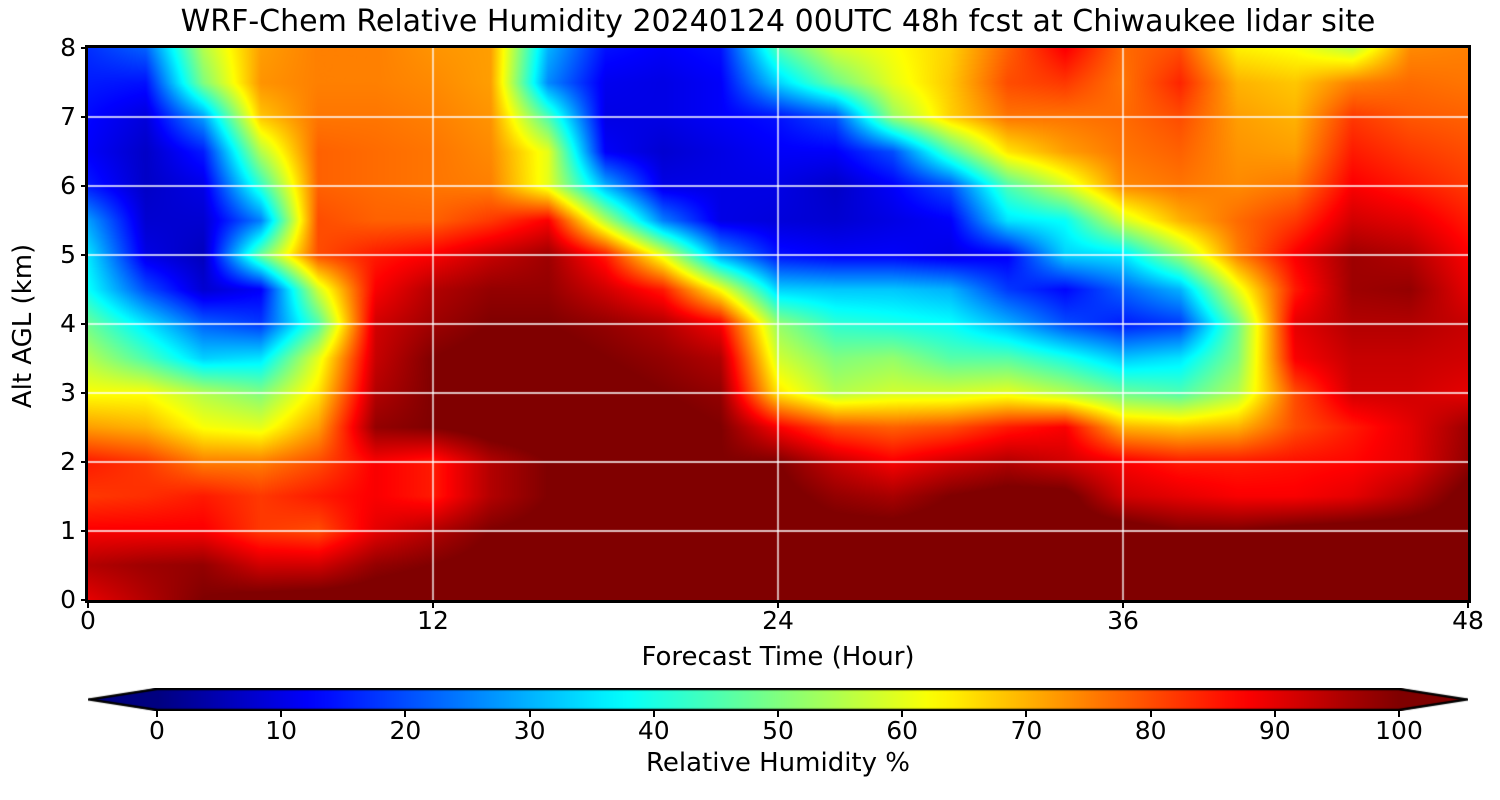  Describe the element at coordinates (1274, 730) in the screenshot. I see `colorbar-tick-label: 90` at that location.